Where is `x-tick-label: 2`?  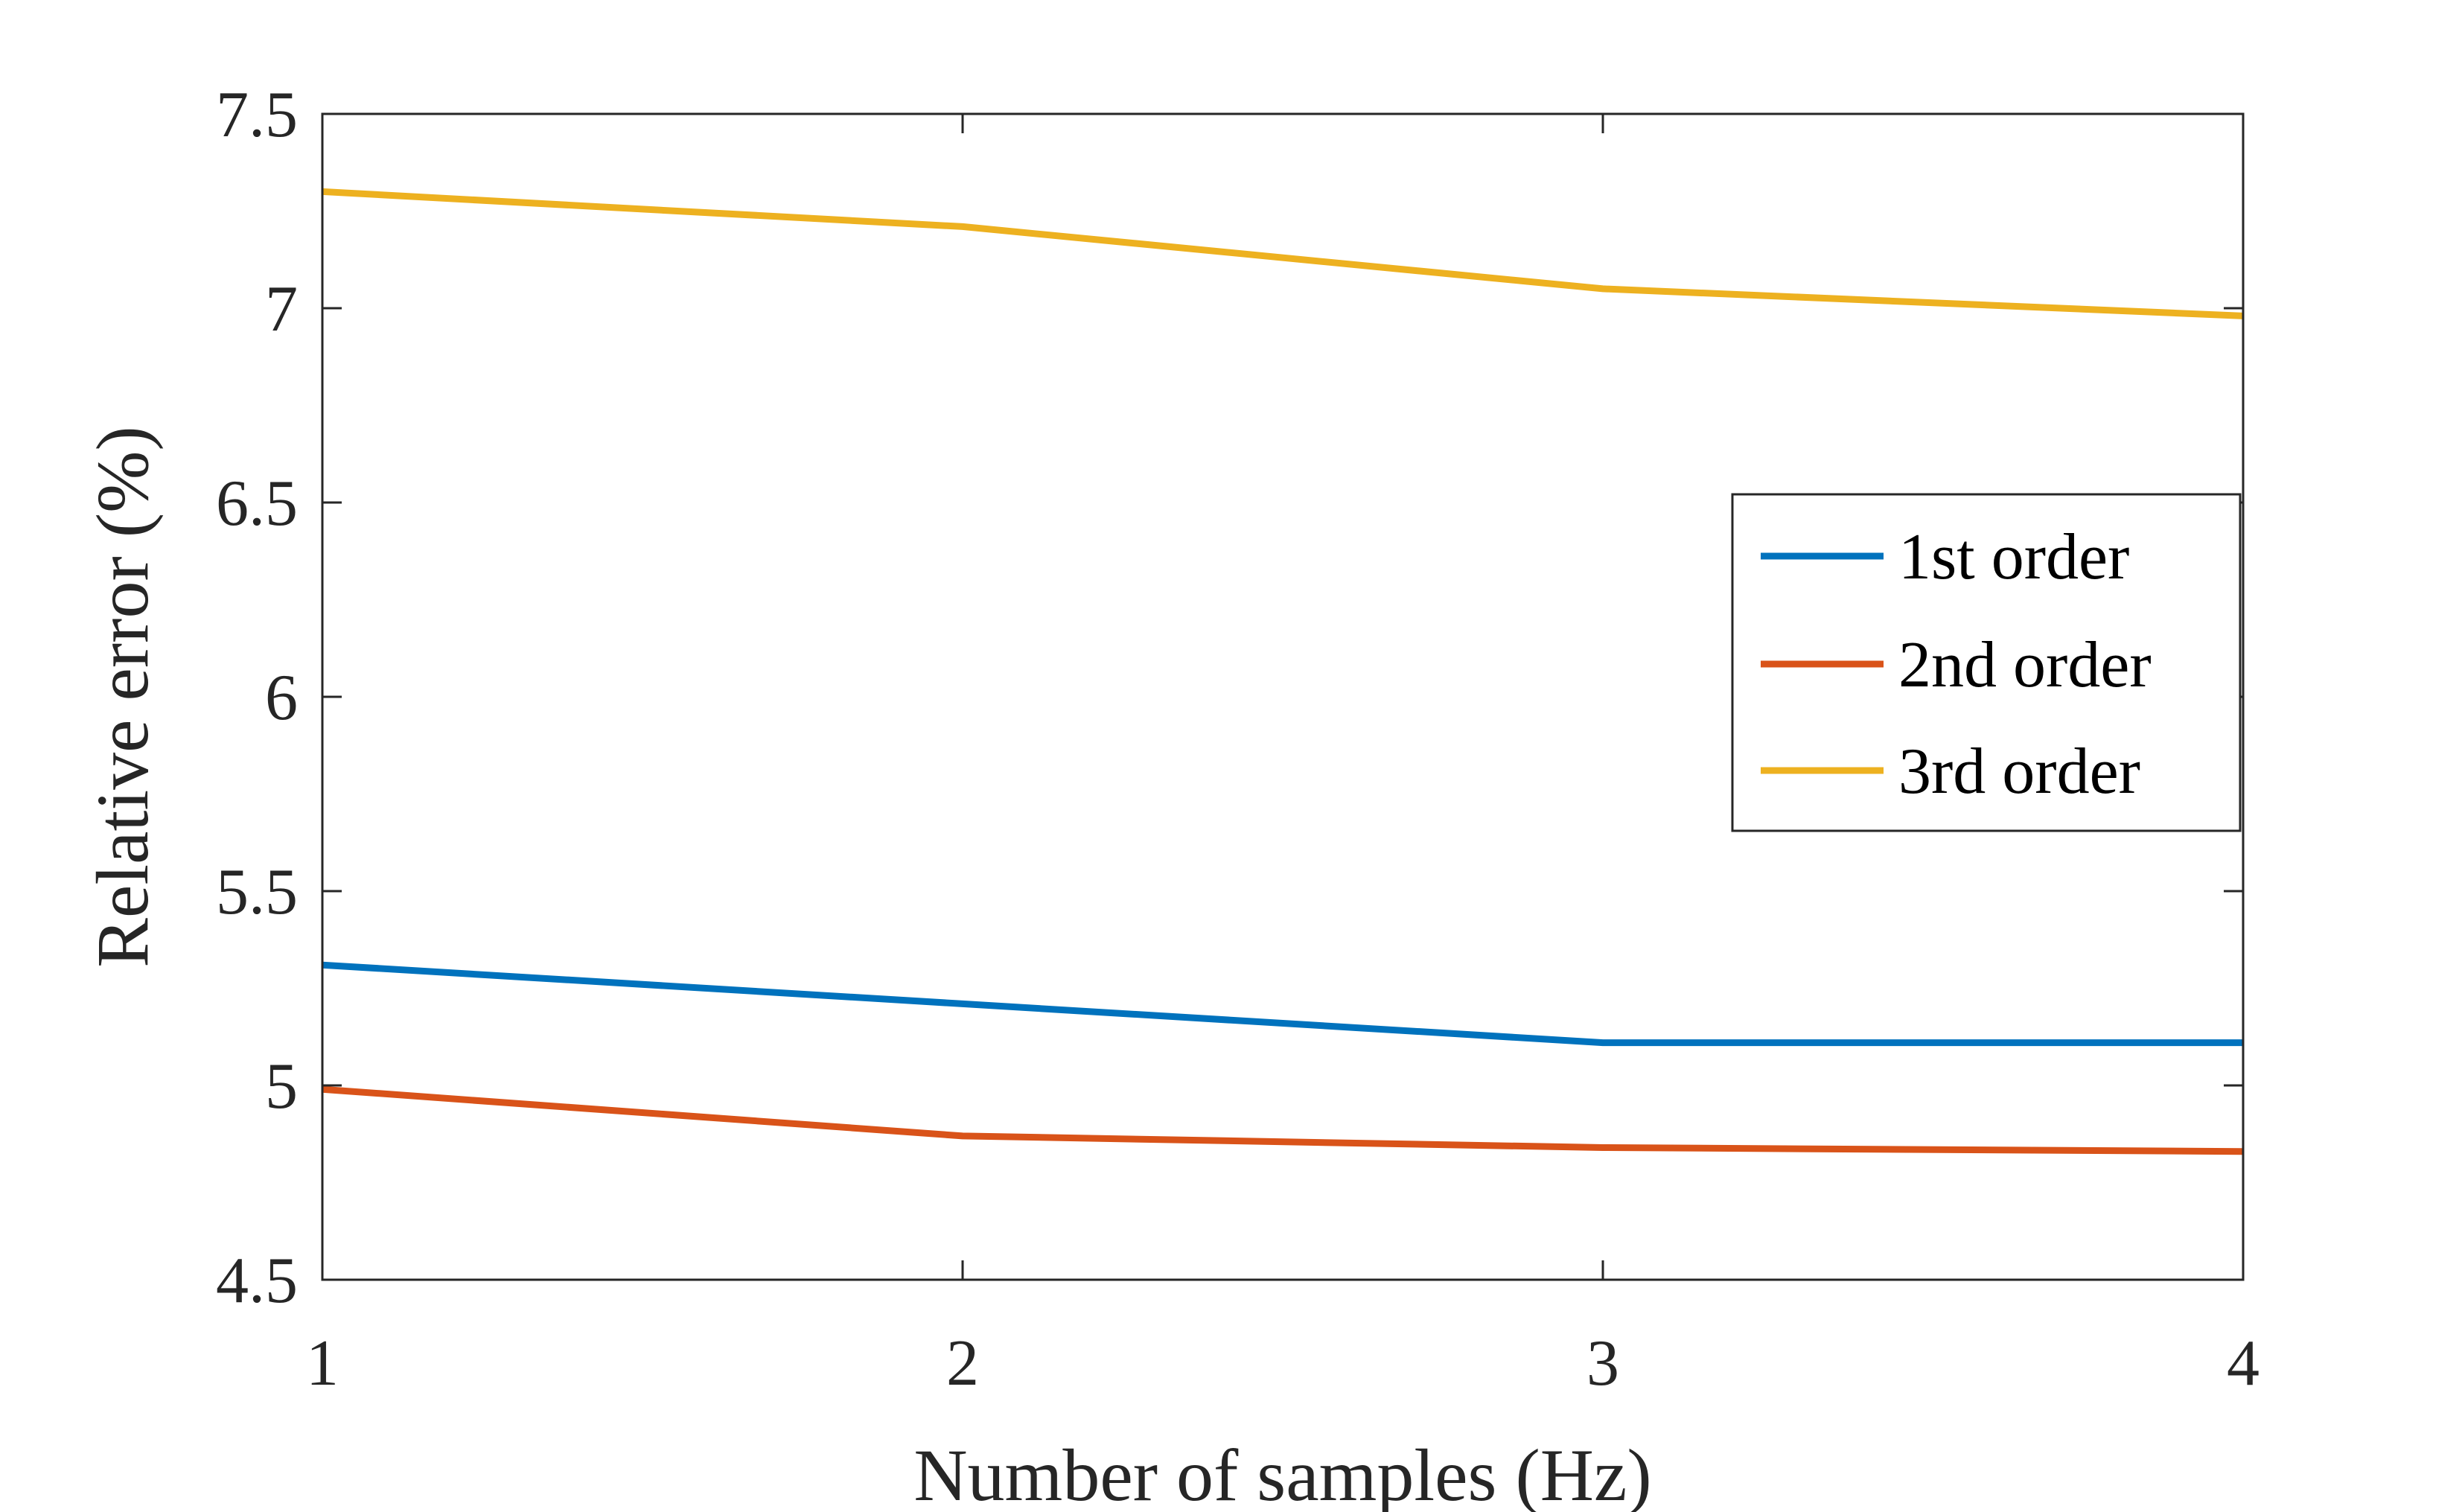
x-tick-label: 2 is located at coordinates (962, 1363).